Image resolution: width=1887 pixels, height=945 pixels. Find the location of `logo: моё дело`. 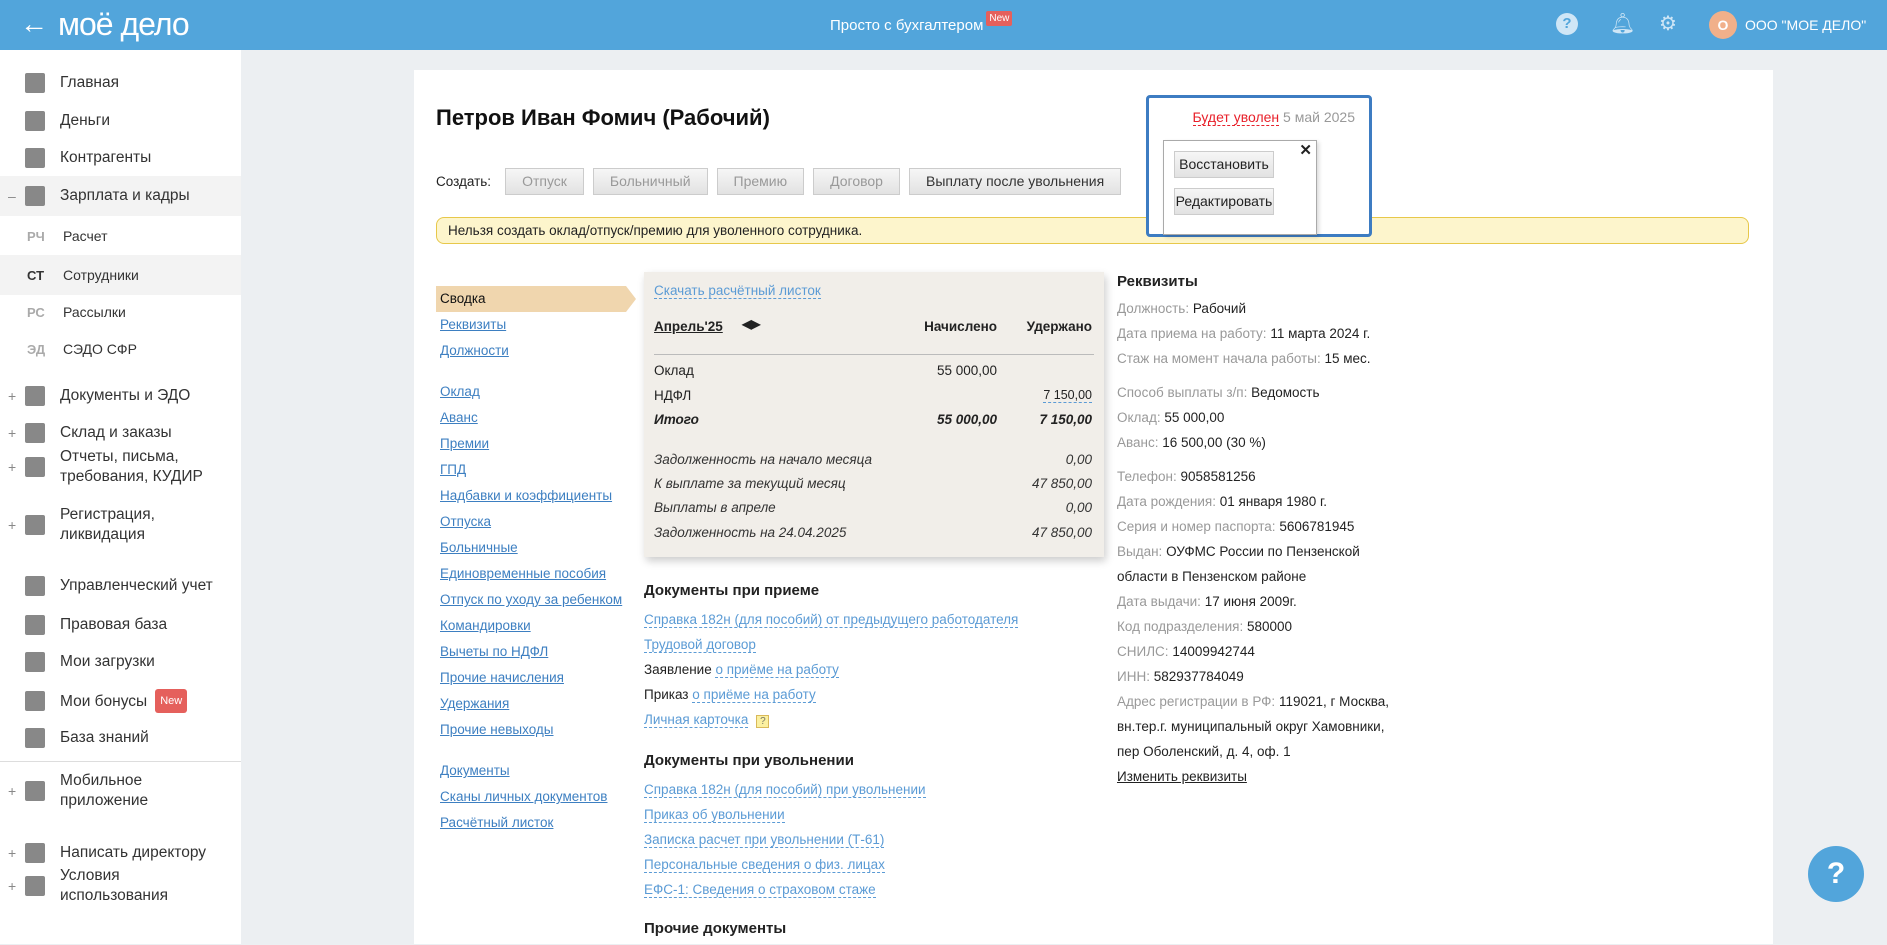

logo: моё дело is located at coordinates (124, 24).